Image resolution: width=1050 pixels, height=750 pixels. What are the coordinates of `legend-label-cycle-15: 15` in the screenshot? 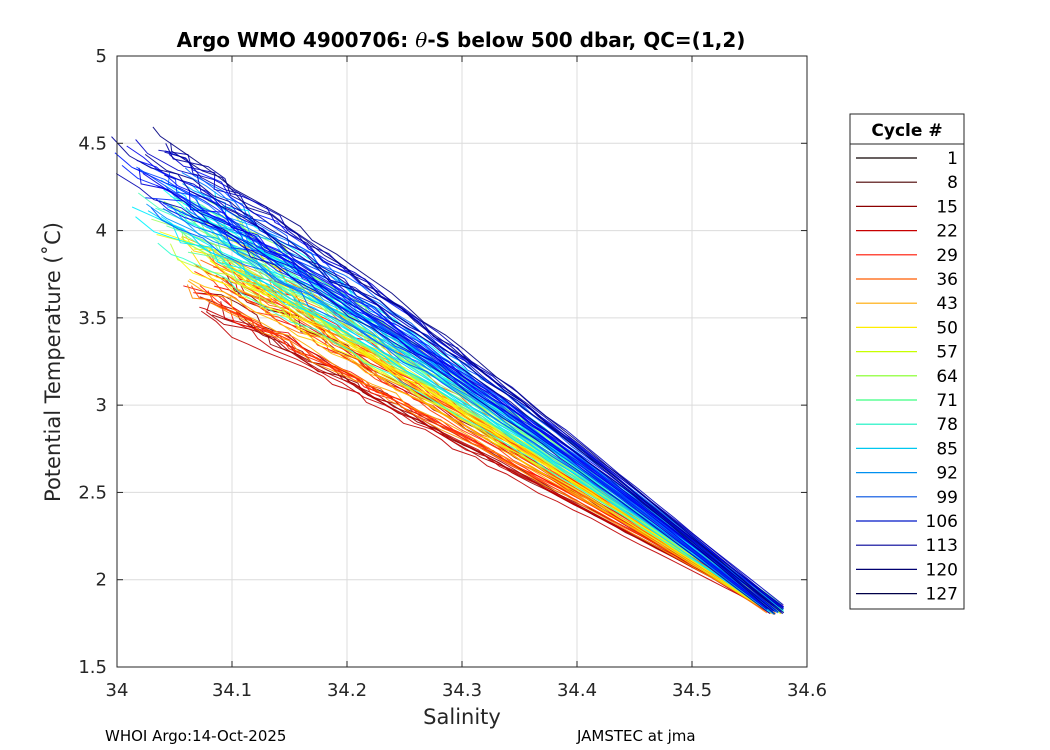 It's located at (947, 207).